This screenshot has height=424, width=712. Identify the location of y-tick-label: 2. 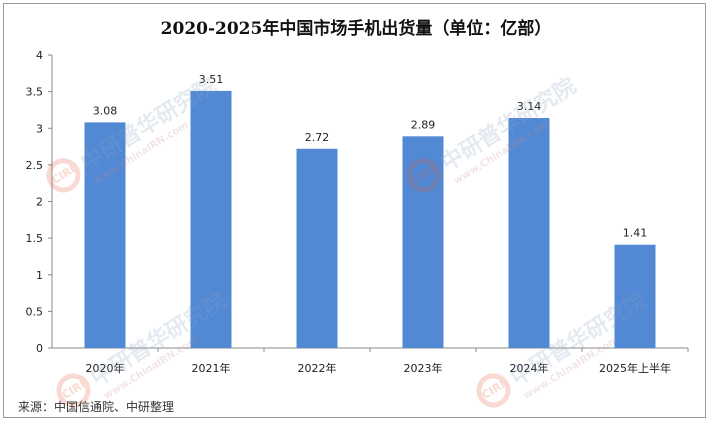
(39, 202).